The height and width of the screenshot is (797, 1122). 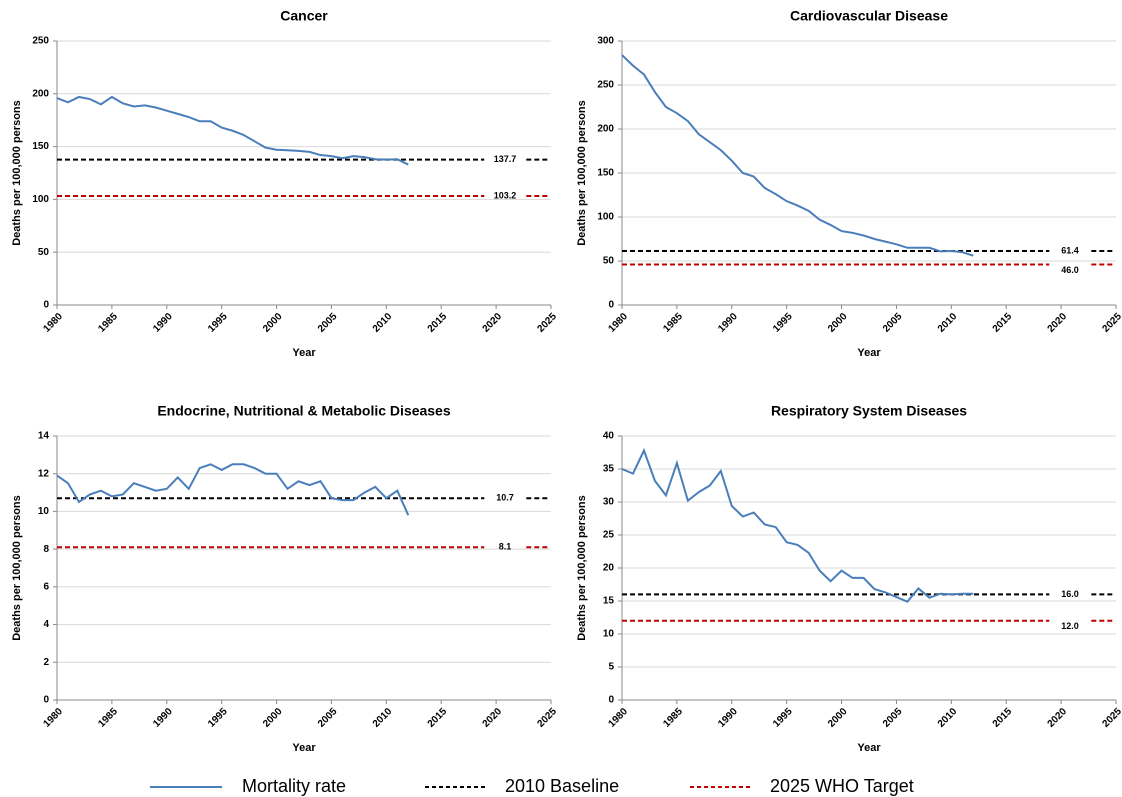 What do you see at coordinates (609, 535) in the screenshot?
I see `y-tick-label: 25` at bounding box center [609, 535].